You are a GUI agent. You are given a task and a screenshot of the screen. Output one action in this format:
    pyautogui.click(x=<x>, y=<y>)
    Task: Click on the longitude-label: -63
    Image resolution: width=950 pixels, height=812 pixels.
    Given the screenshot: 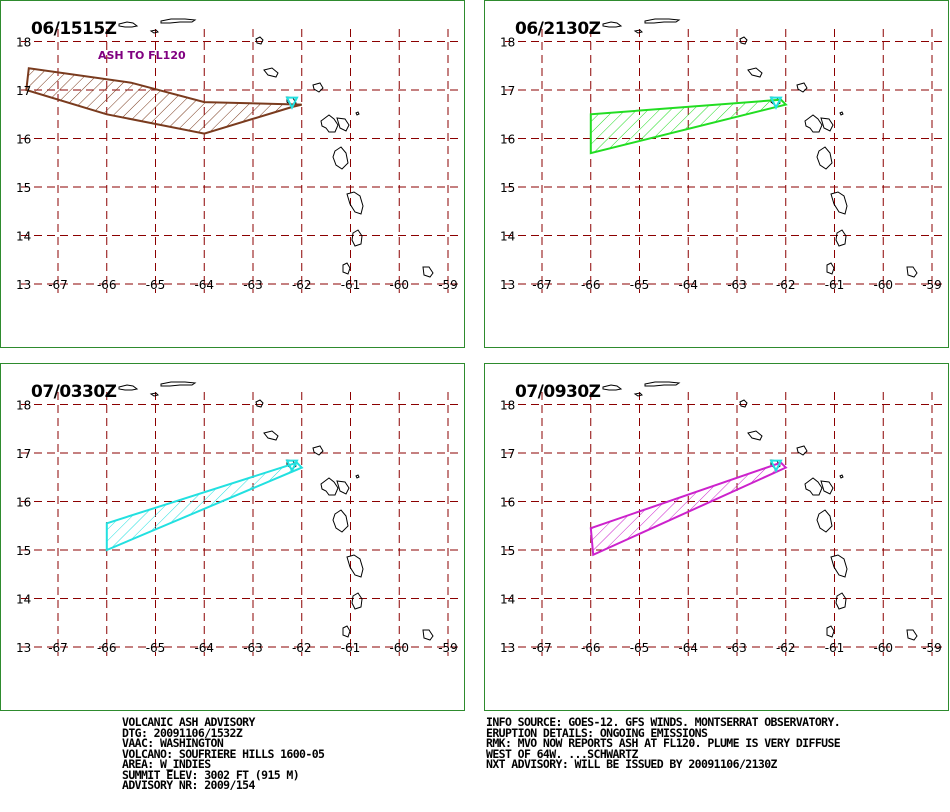 What is the action you would take?
    pyautogui.click(x=253, y=648)
    